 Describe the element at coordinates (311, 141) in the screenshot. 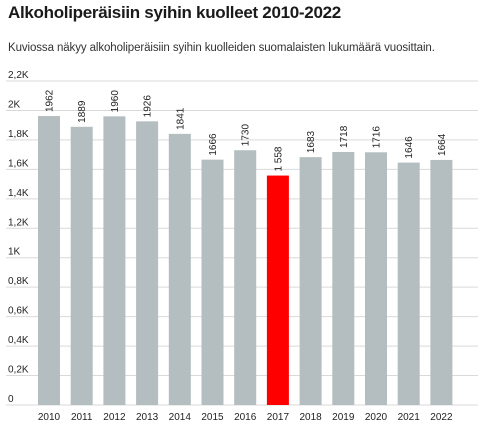

I see `data-label-2018: 1683` at that location.